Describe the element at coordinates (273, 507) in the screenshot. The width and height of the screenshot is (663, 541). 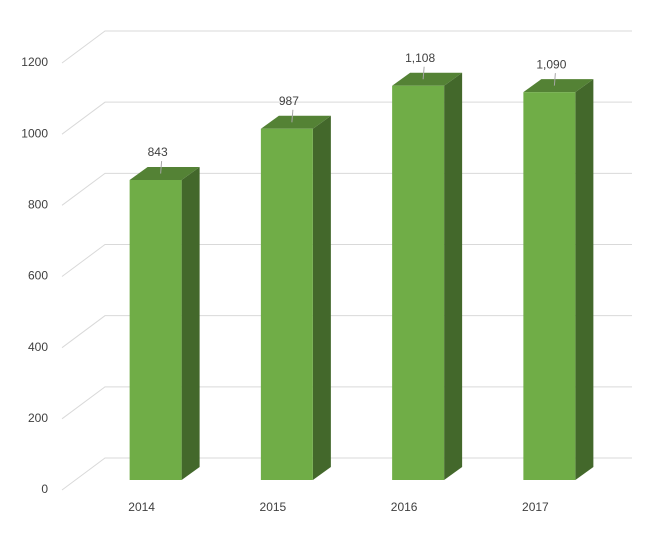
I see `x-tick-label: 2015` at that location.